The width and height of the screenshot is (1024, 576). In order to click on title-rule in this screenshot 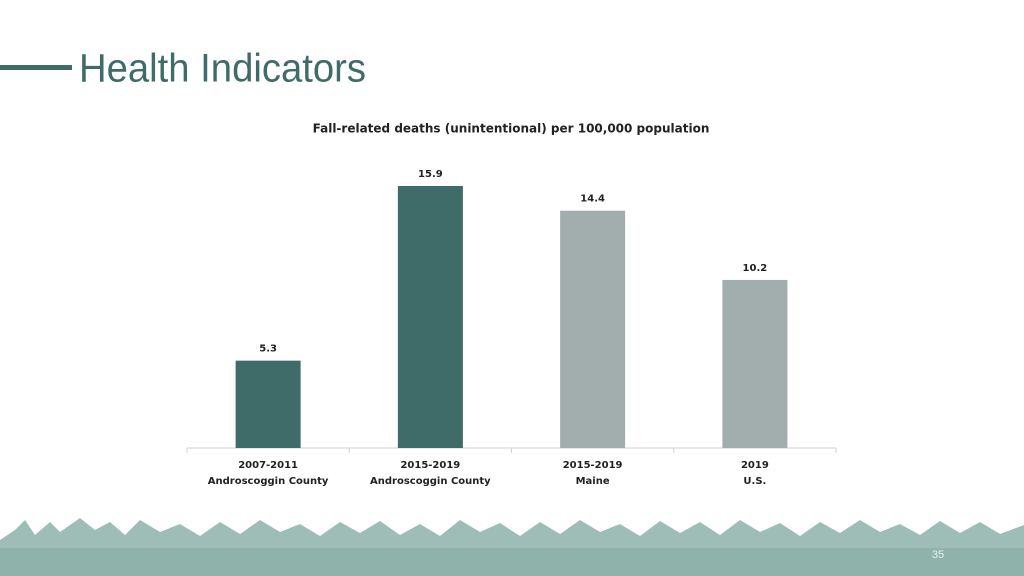, I will do `click(36, 67)`.